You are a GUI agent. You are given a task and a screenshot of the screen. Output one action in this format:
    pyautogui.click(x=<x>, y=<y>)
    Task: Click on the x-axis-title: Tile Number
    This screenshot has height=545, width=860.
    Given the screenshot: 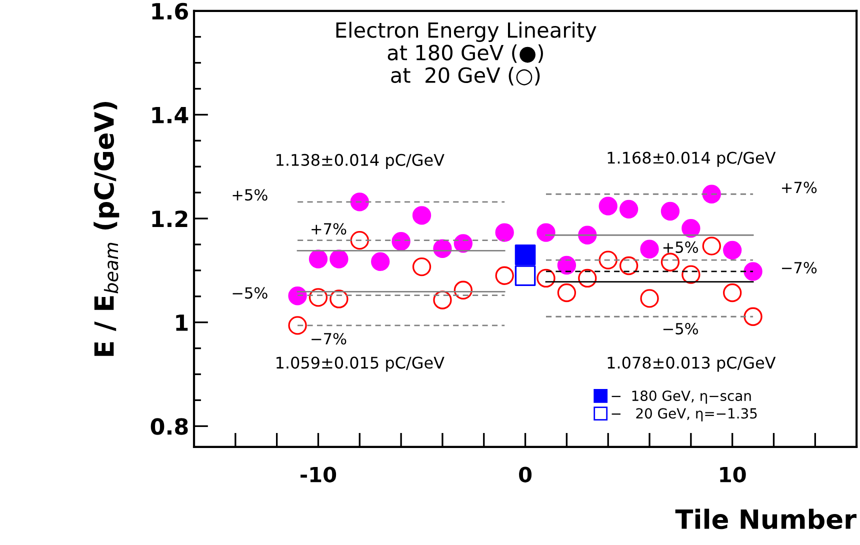 What is the action you would take?
    pyautogui.click(x=765, y=519)
    